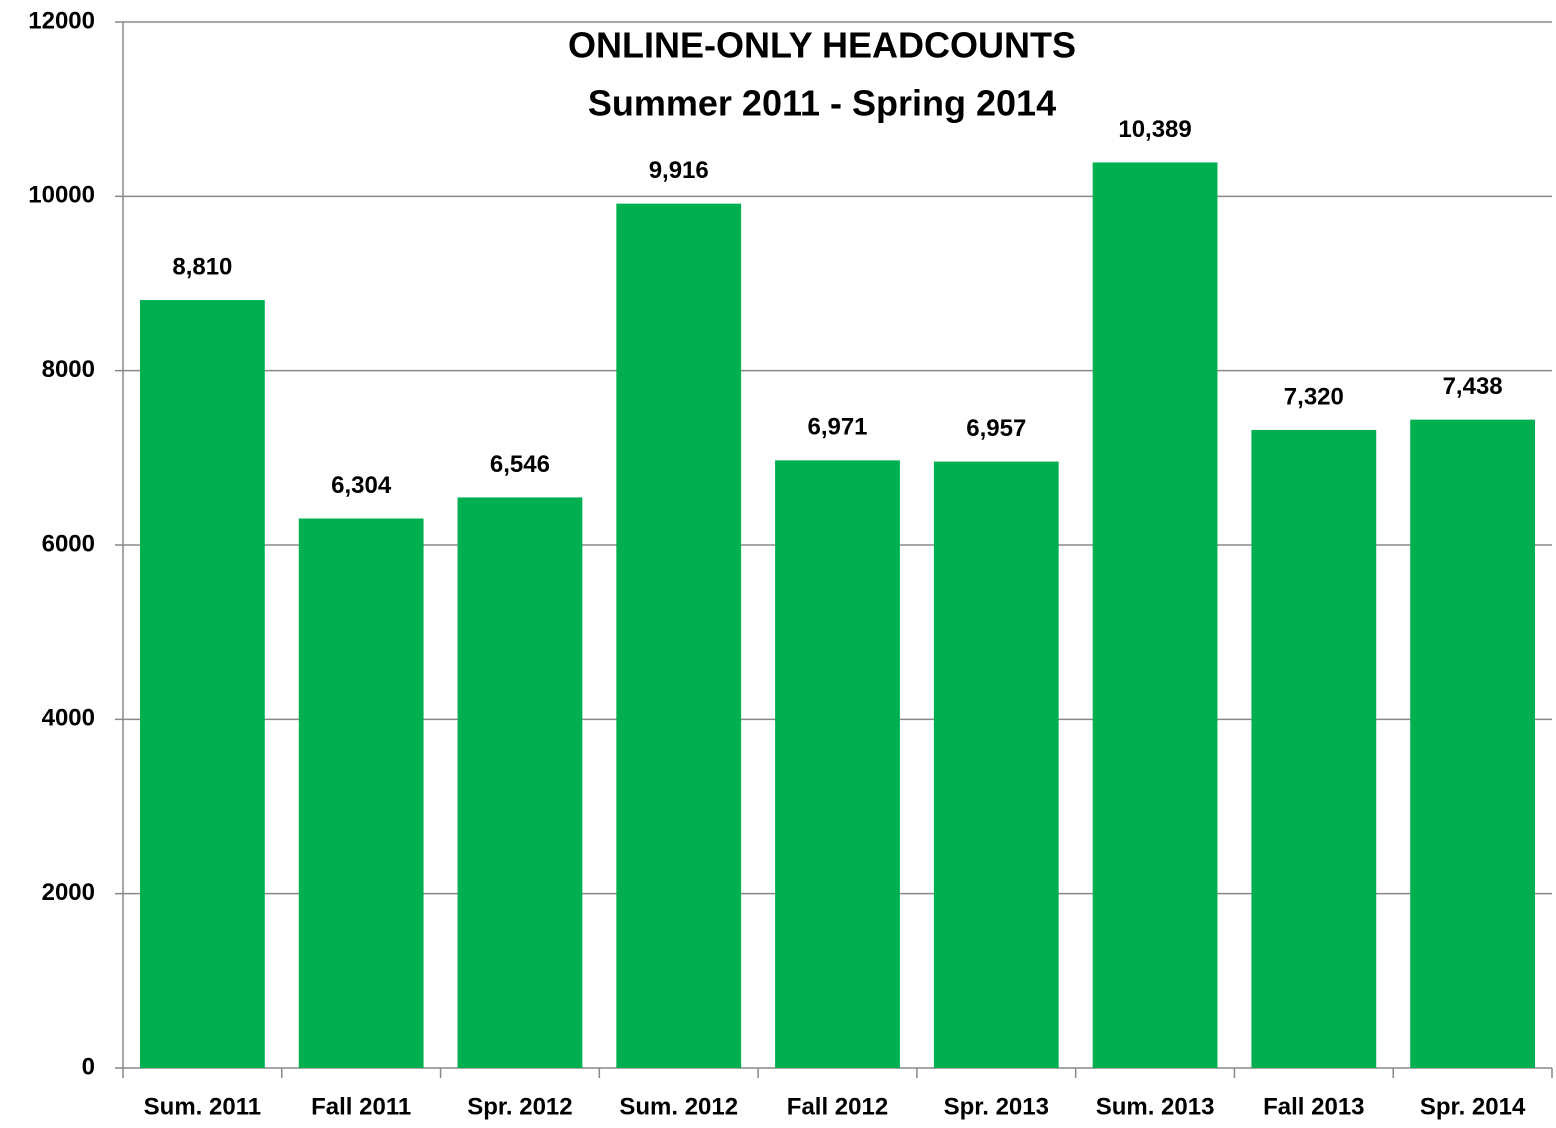 This screenshot has width=1556, height=1128. What do you see at coordinates (519, 1106) in the screenshot?
I see `x-tick-label: Spr. 2012` at bounding box center [519, 1106].